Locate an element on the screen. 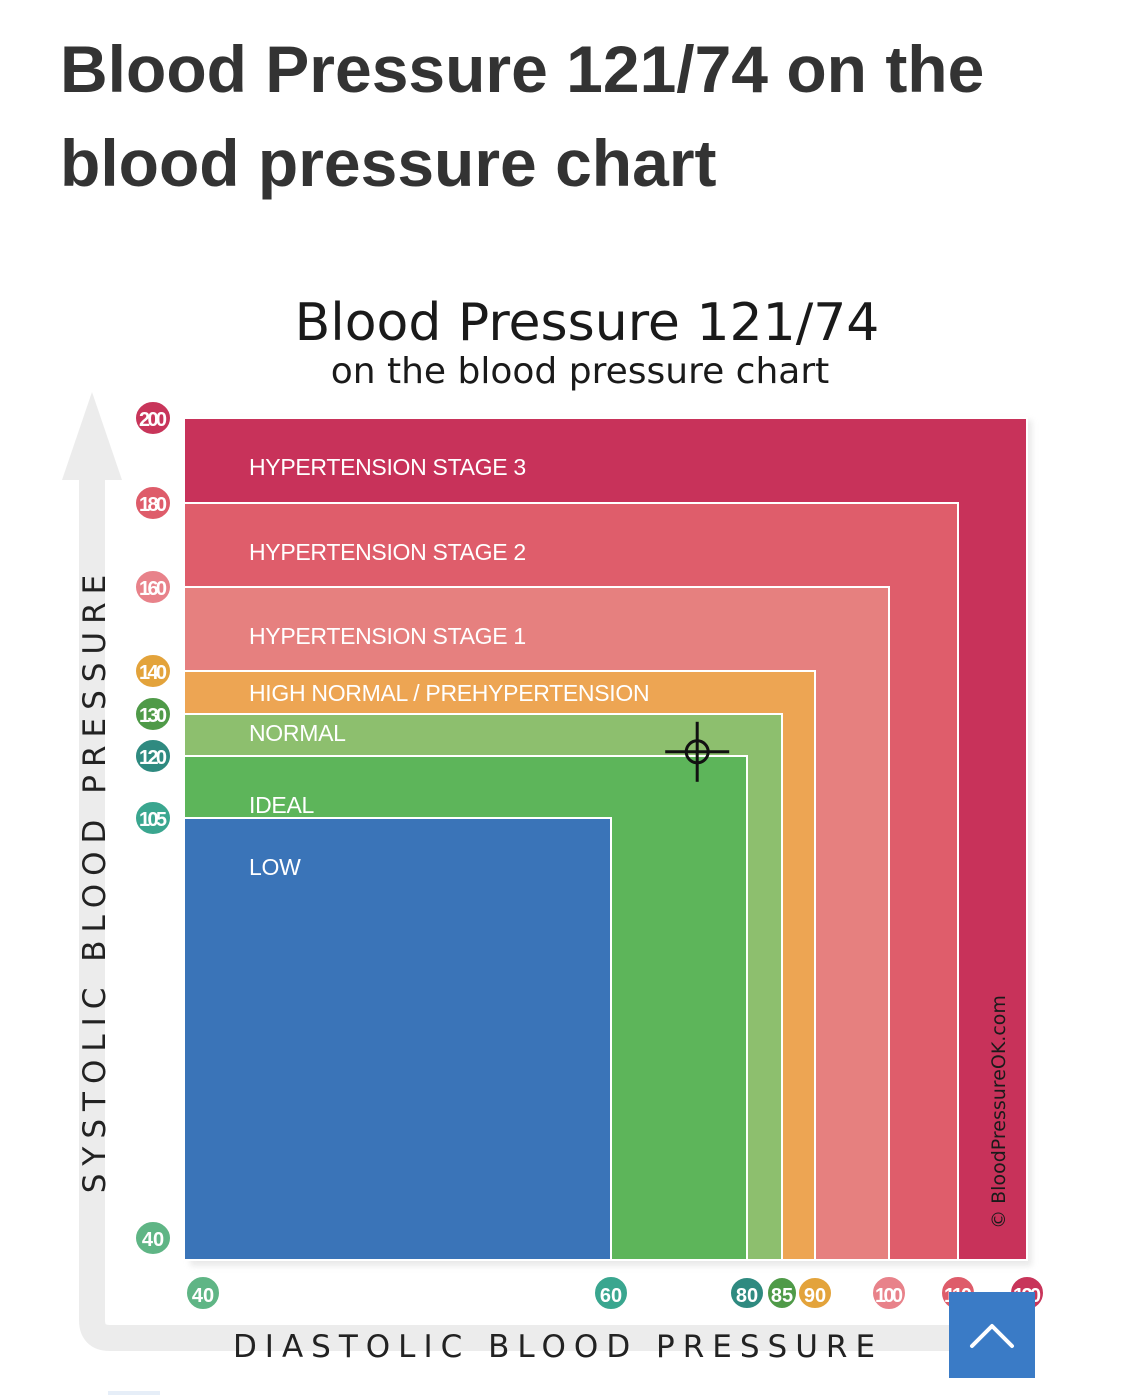  zone-label-hypertension-stage-3: HYPERTENSION STAGE 3 is located at coordinates (387, 467).